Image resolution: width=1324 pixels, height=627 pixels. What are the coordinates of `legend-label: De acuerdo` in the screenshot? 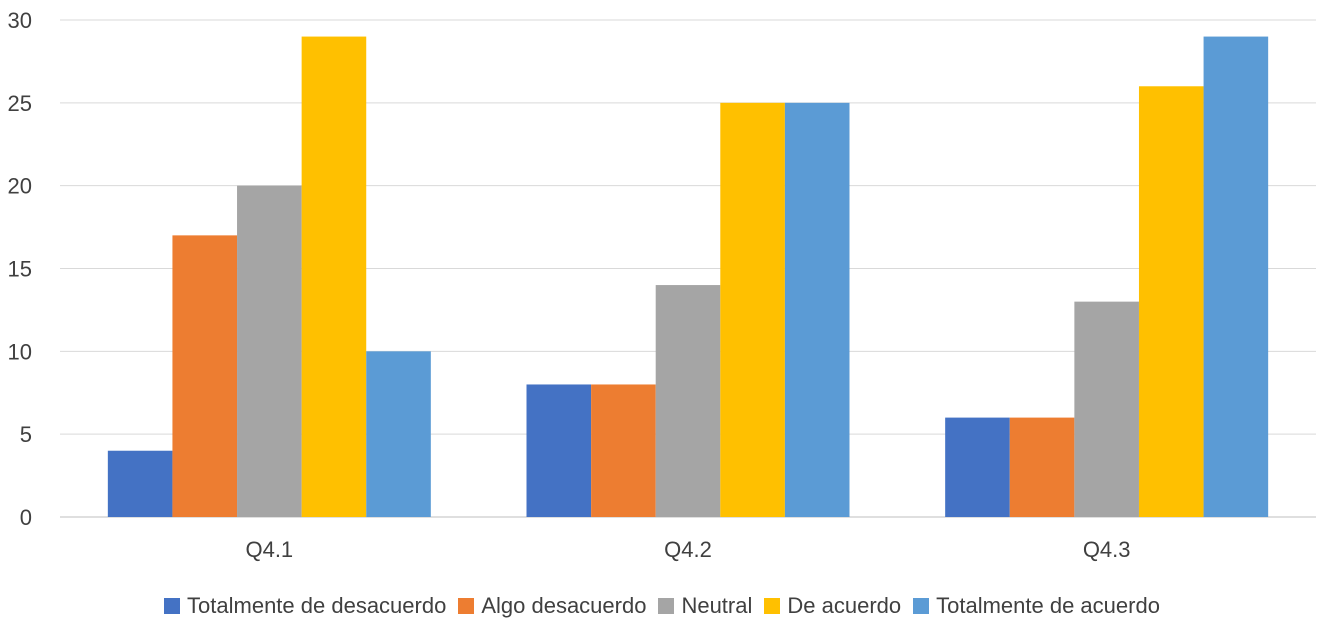 It's located at (844, 605).